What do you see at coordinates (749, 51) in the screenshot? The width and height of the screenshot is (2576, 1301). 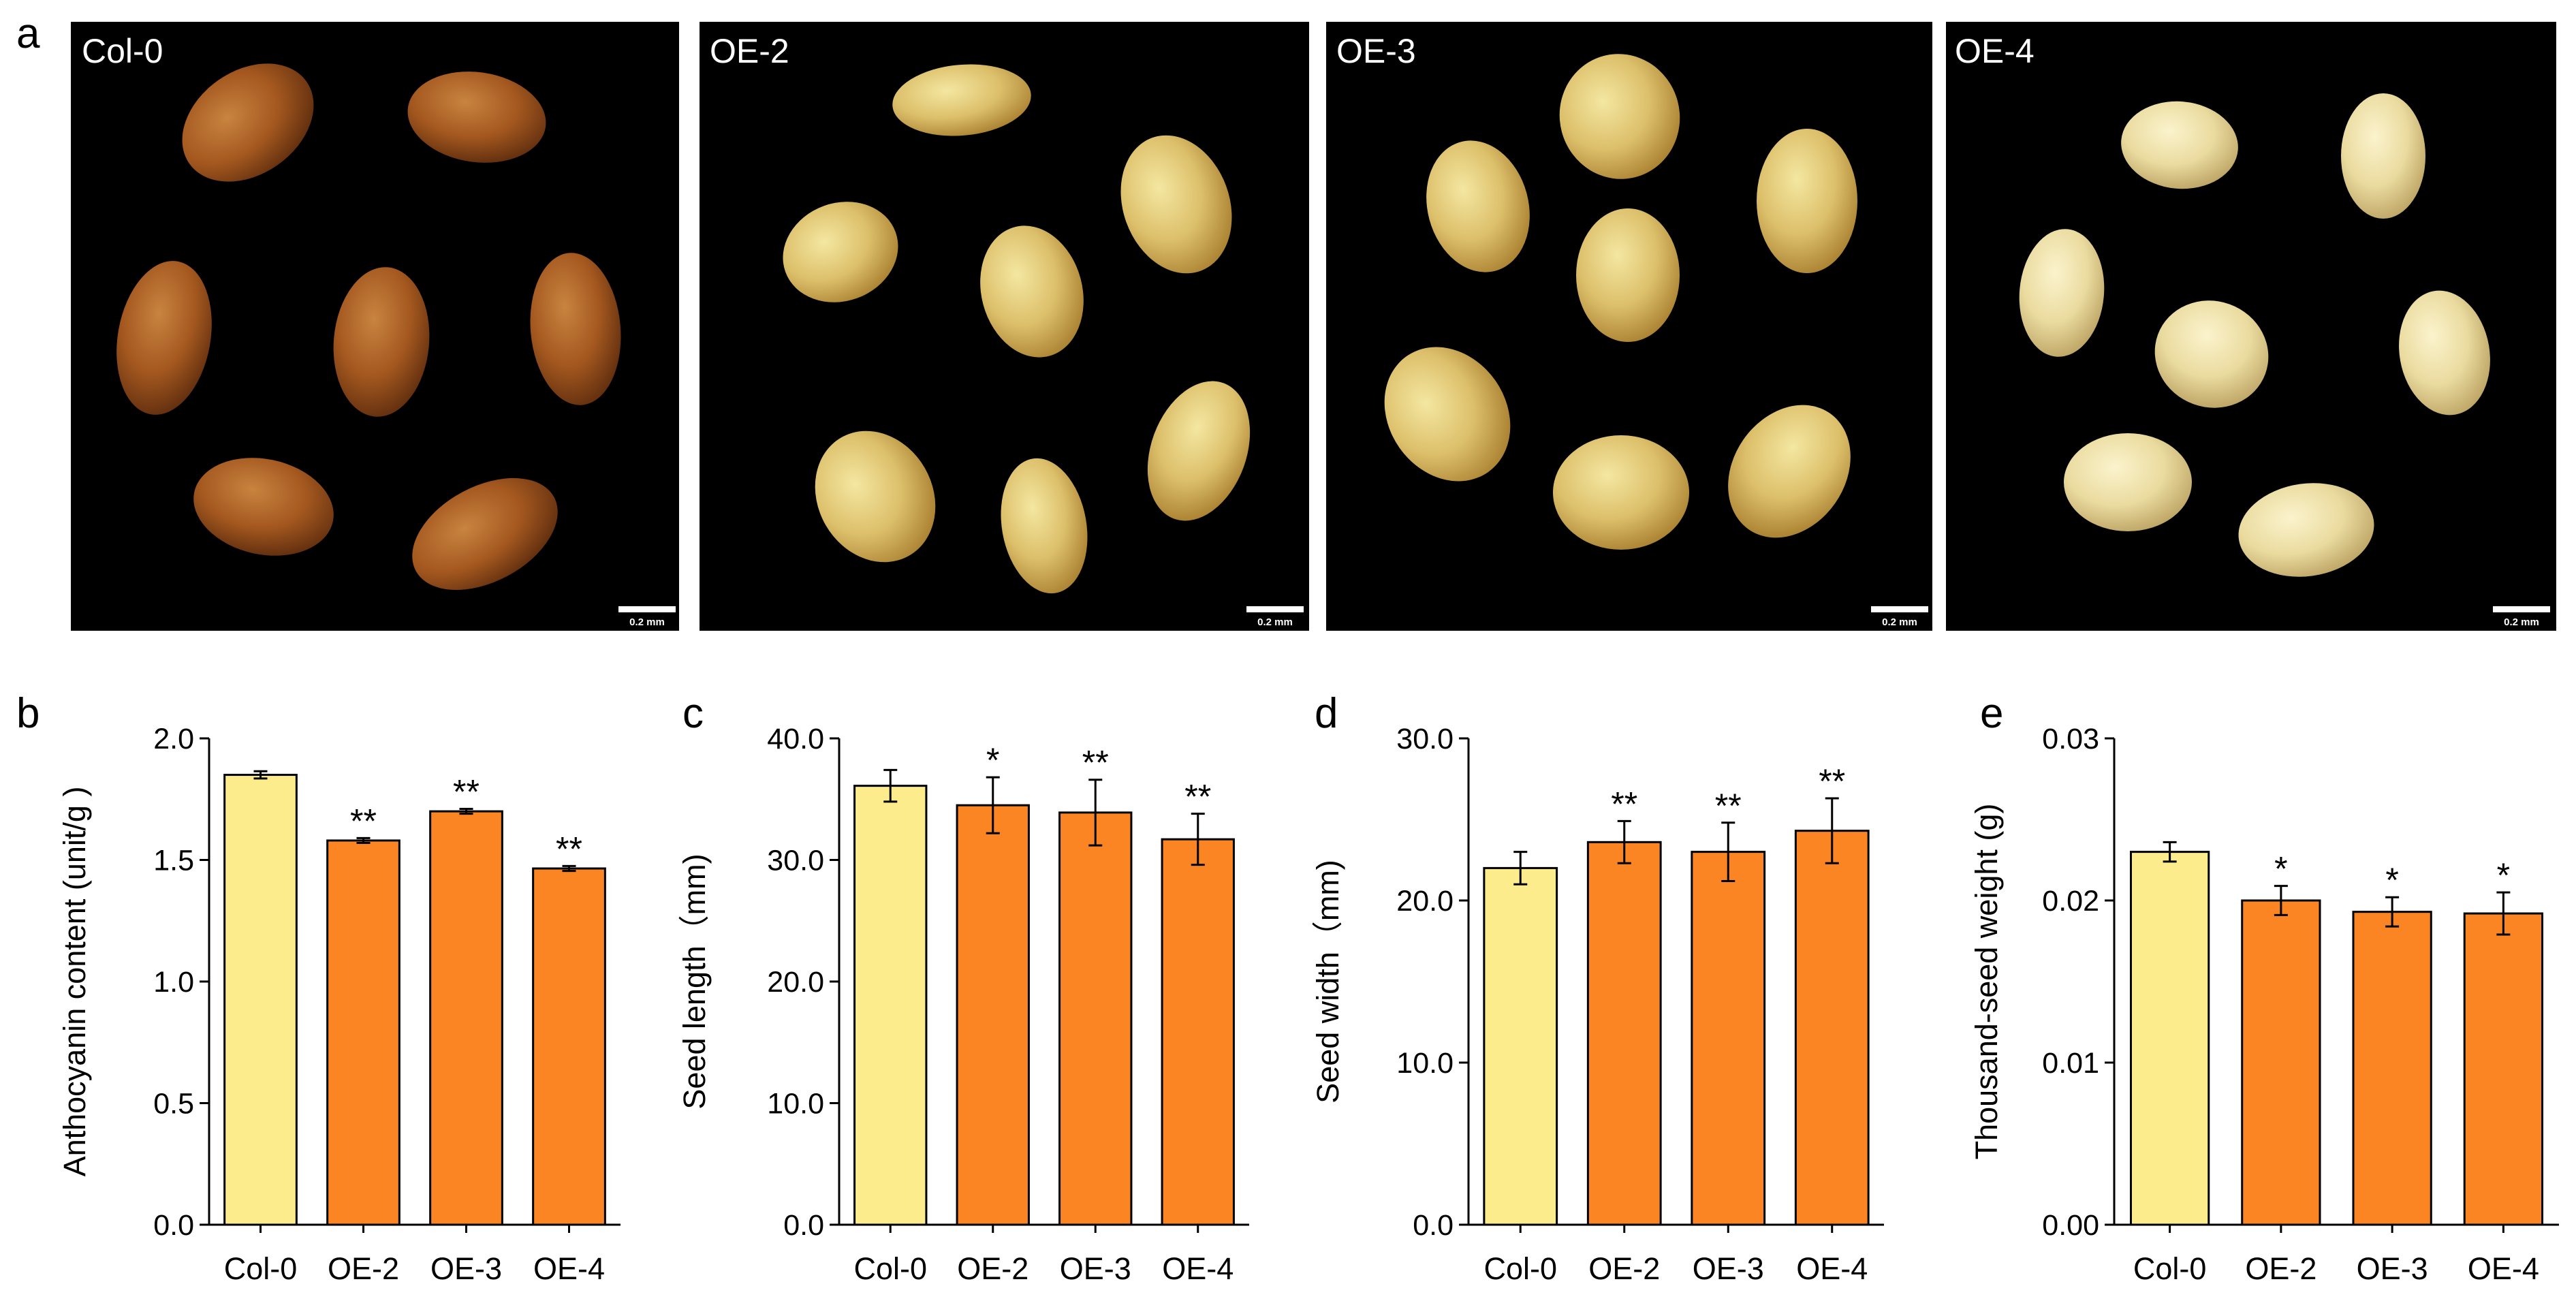 I see `photo-label: OE-2` at bounding box center [749, 51].